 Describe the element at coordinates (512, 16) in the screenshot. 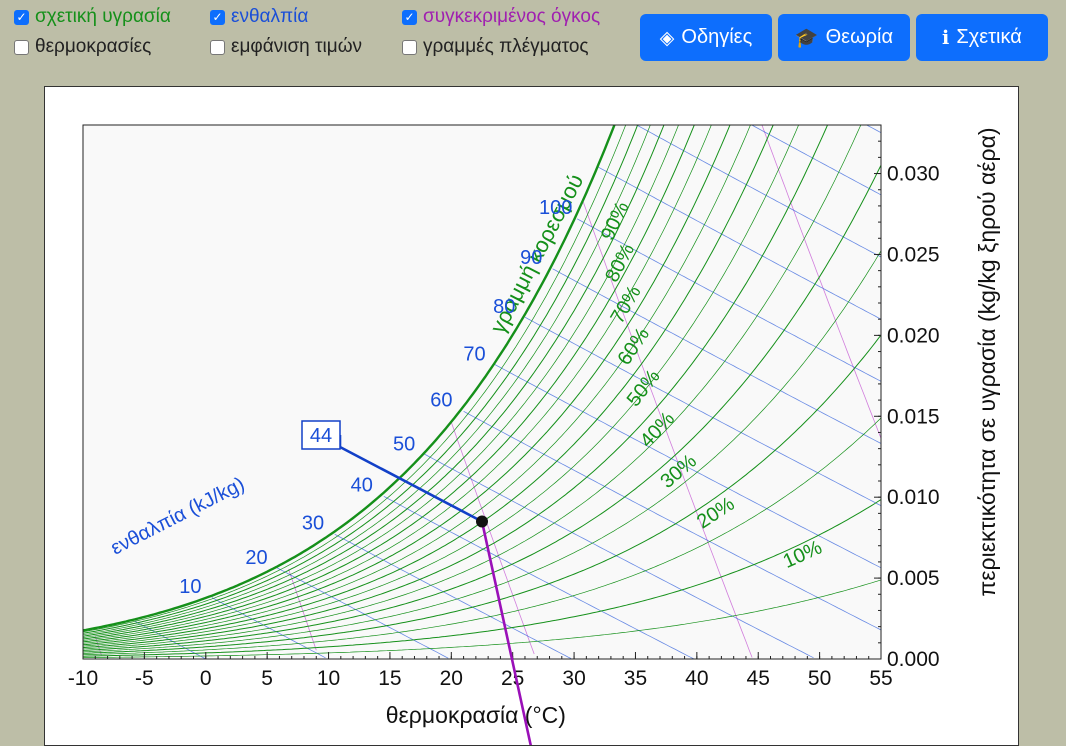

I see `option-label-specific-volume: συγκεκριμένος όγκος` at that location.